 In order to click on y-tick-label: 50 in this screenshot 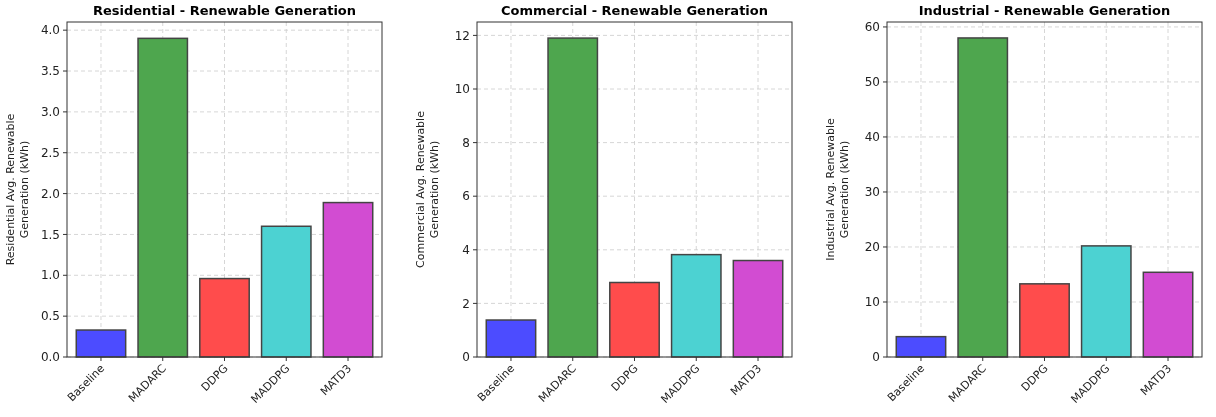, I will do `click(872, 82)`.